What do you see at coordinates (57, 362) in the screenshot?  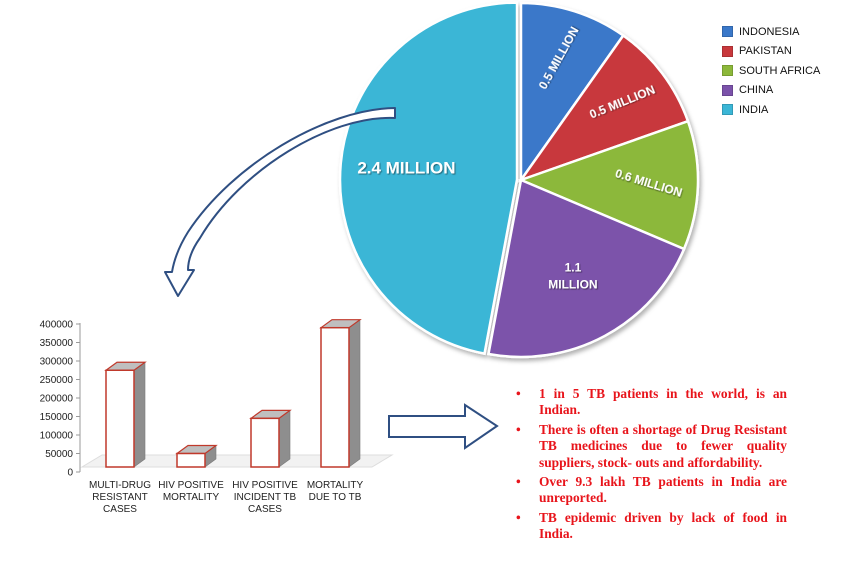 I see `y-tick-label: 300000` at bounding box center [57, 362].